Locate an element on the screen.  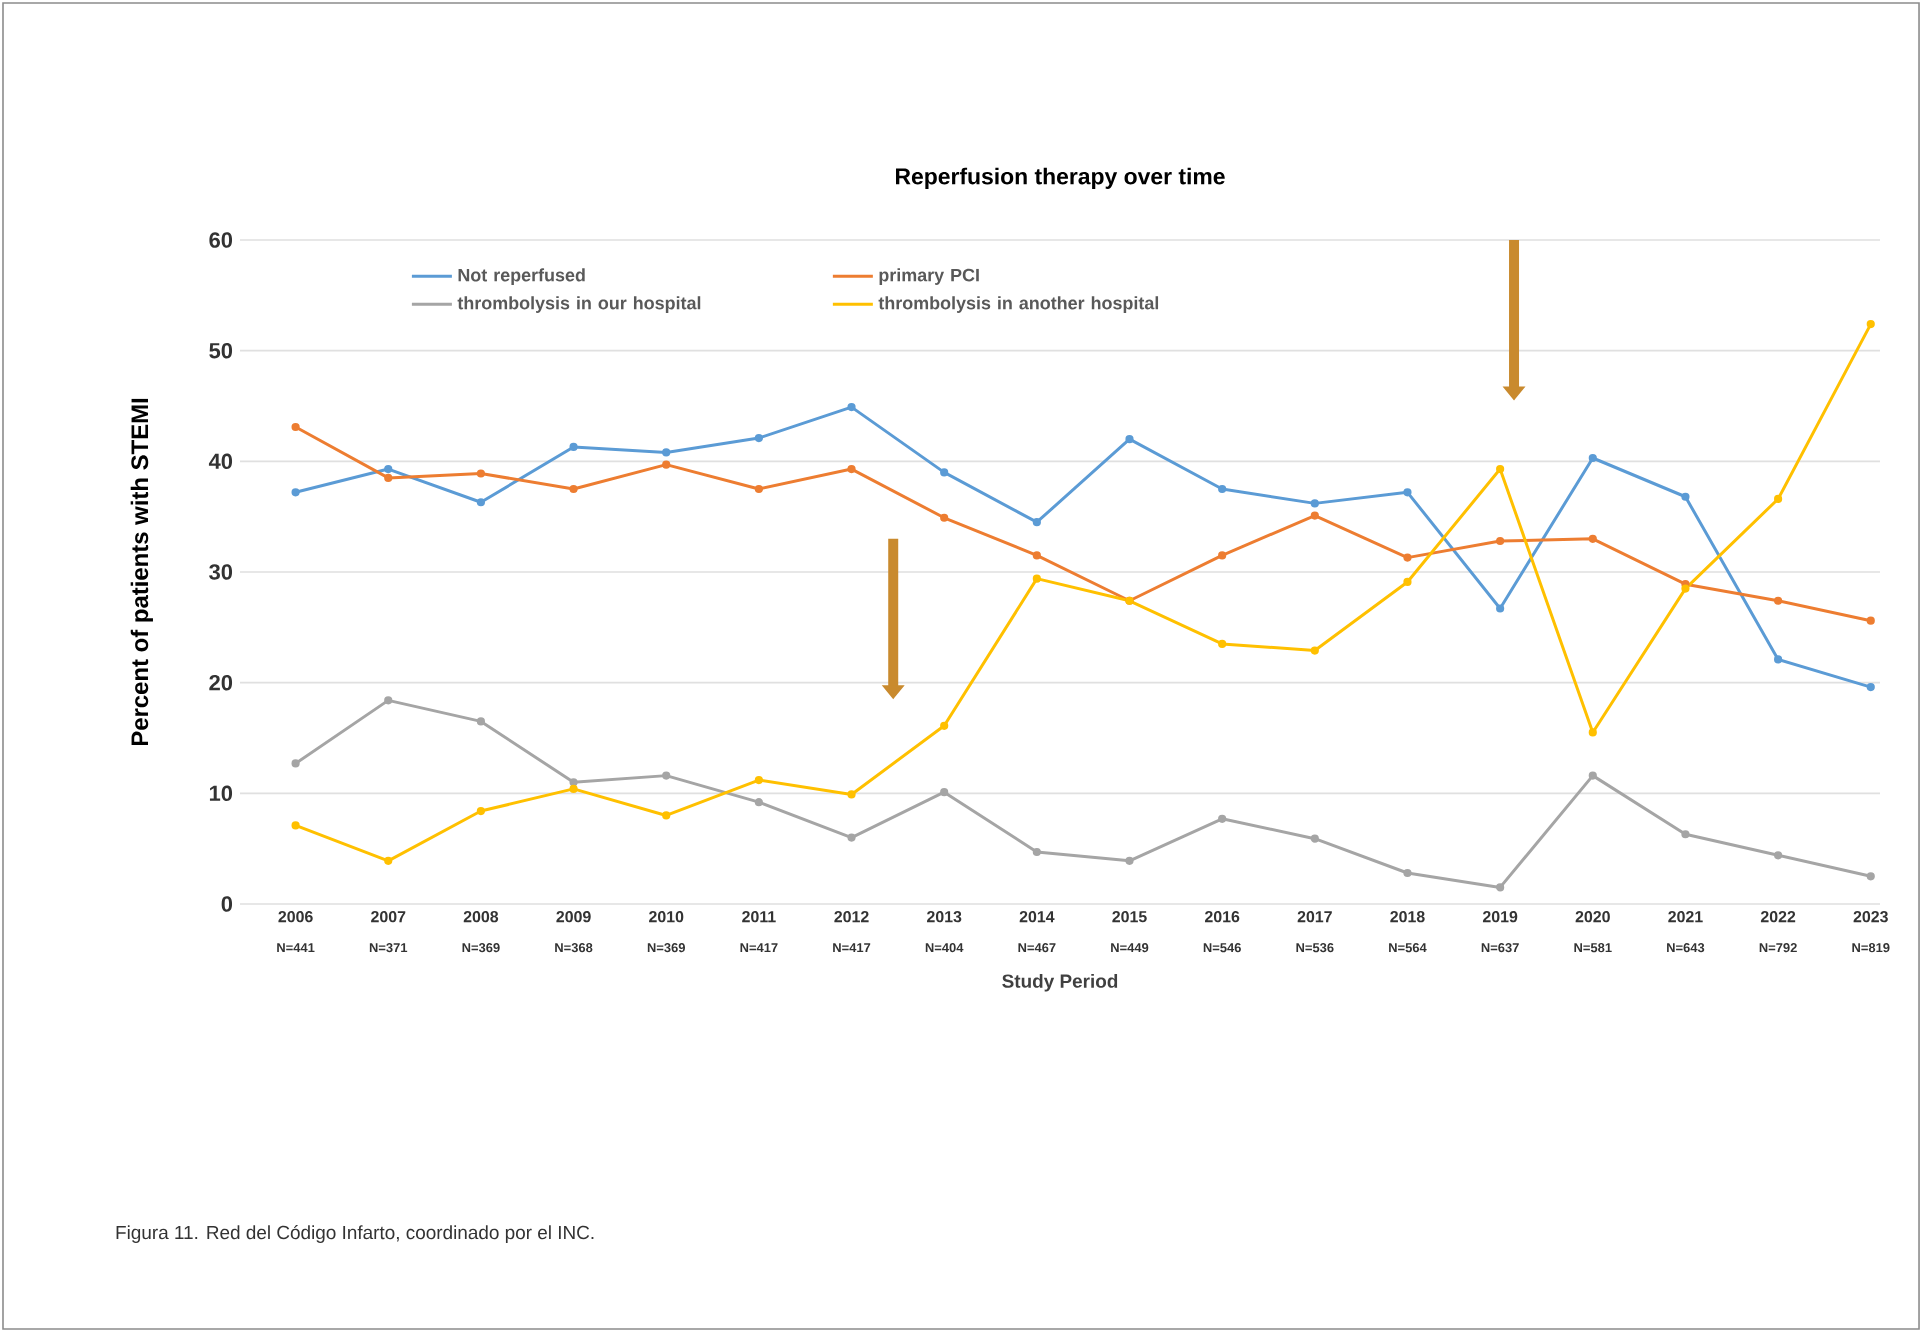
text: Figura 11. Red del Código Infarto, coordinado por el INC. is located at coordinates (355, 1234).